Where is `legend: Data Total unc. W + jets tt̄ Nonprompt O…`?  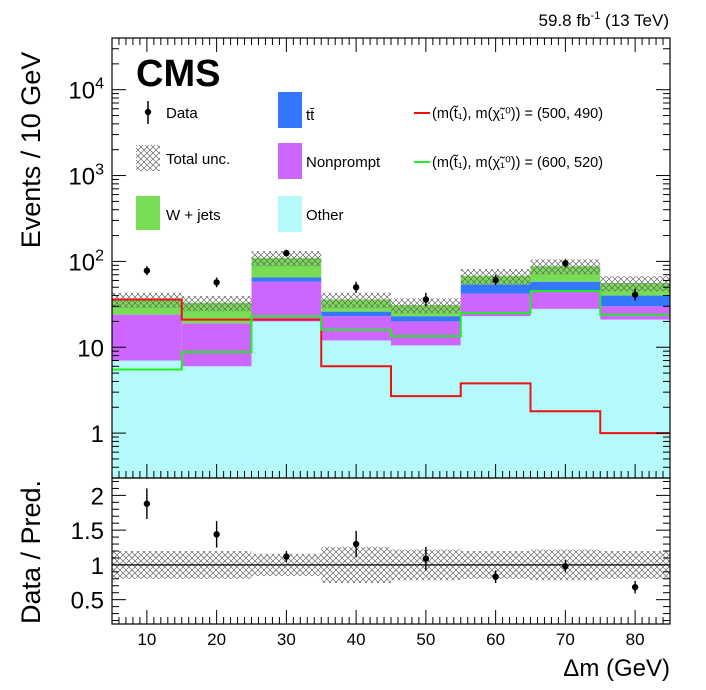 legend: Data Total unc. W + jets tt̄ Nonprompt O… is located at coordinates (369, 162).